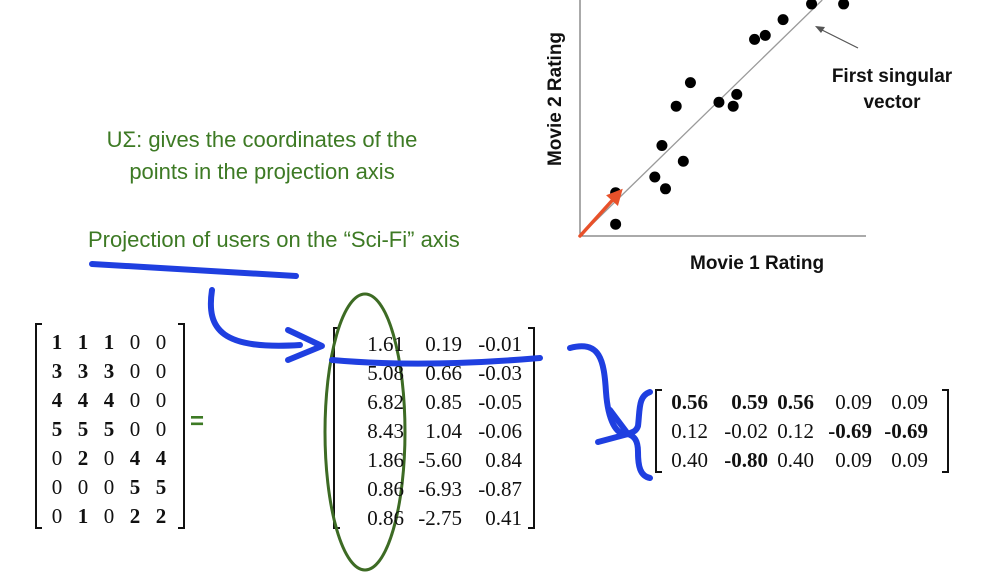 This screenshot has width=1006, height=582. What do you see at coordinates (440, 460) in the screenshot?
I see `matrix-cell: -5.60` at bounding box center [440, 460].